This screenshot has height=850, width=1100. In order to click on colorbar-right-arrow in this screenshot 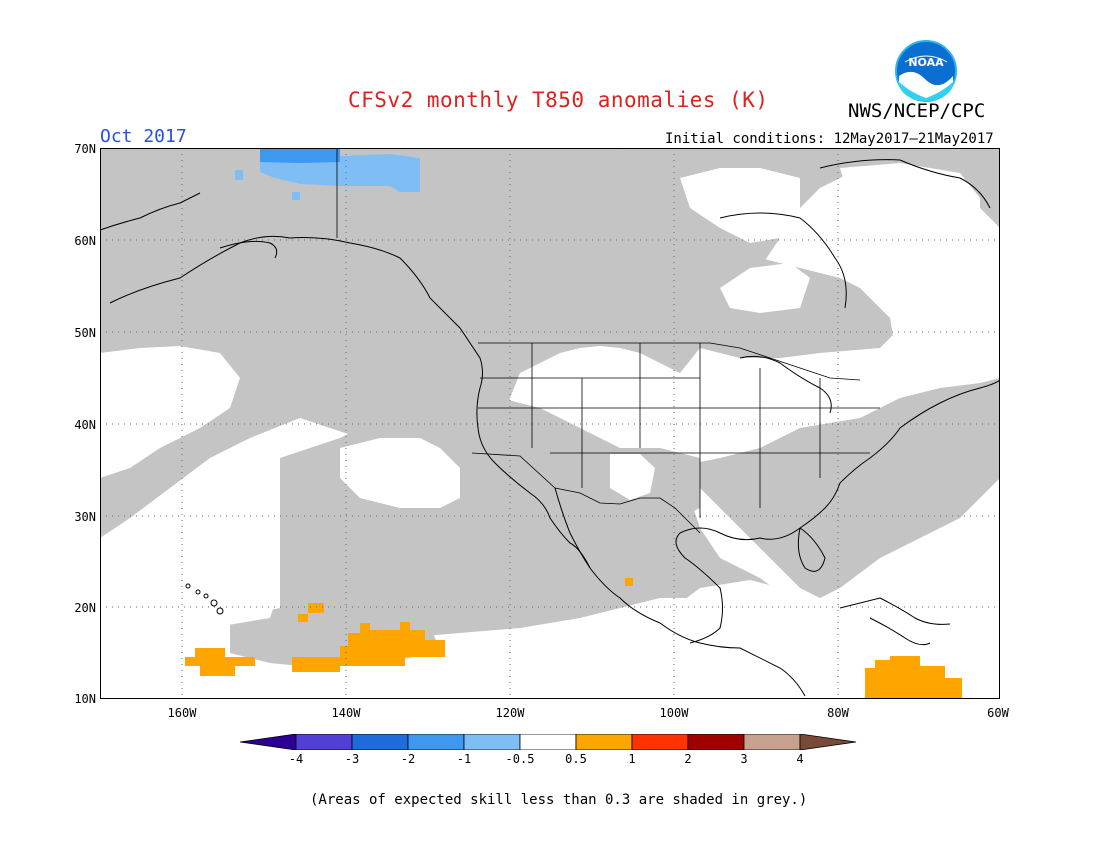, I will do `click(828, 742)`.